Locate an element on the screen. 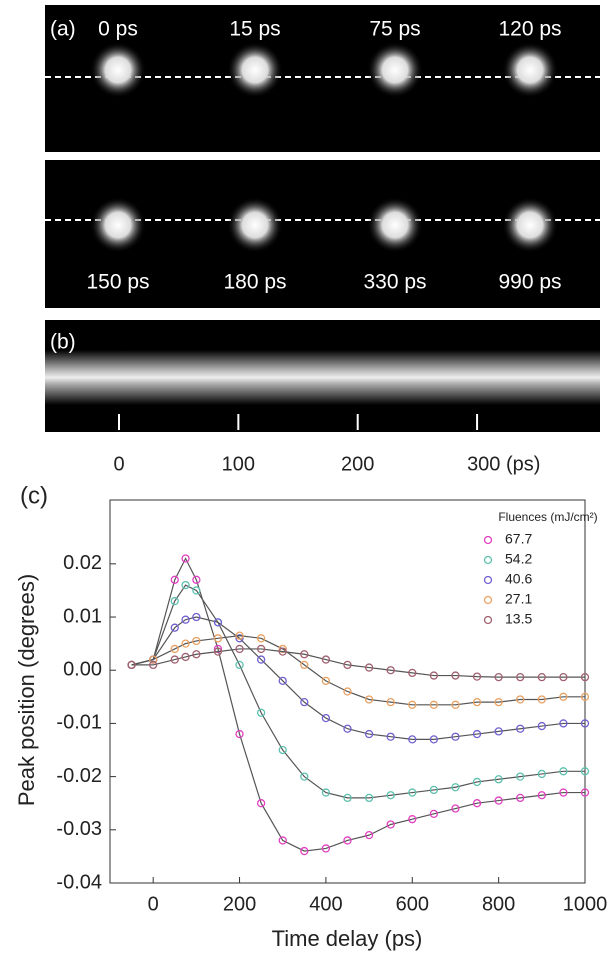 The height and width of the screenshot is (956, 614). y-tick-label: 0.00 is located at coordinates (82, 670).